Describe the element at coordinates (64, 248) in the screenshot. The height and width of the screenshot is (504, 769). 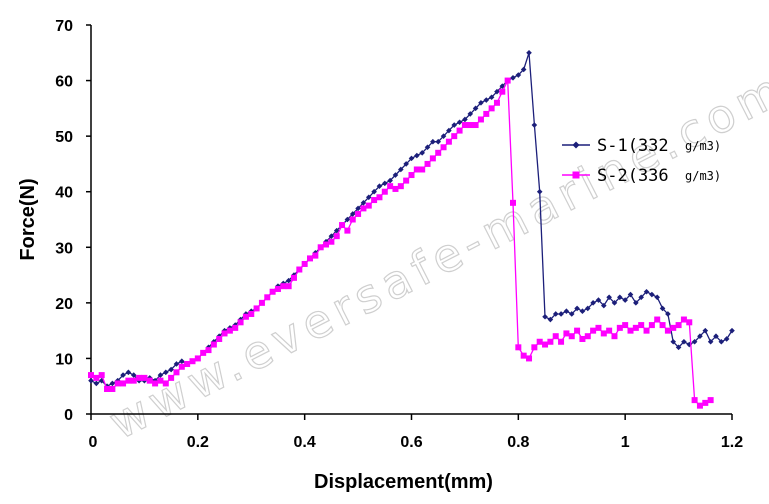
I see `y-tick-label: 30` at that location.